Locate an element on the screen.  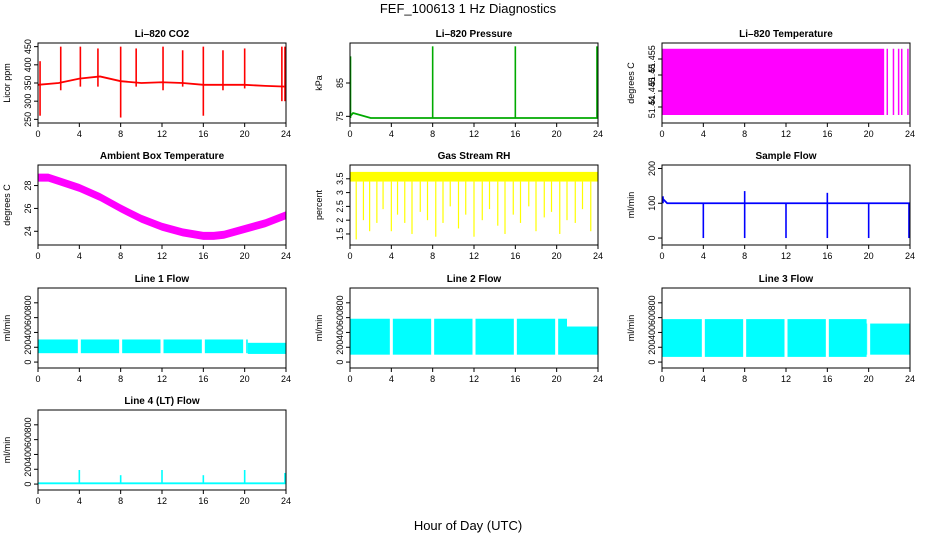
panel-title: Ambient Box Temperature is located at coordinates (162, 156).